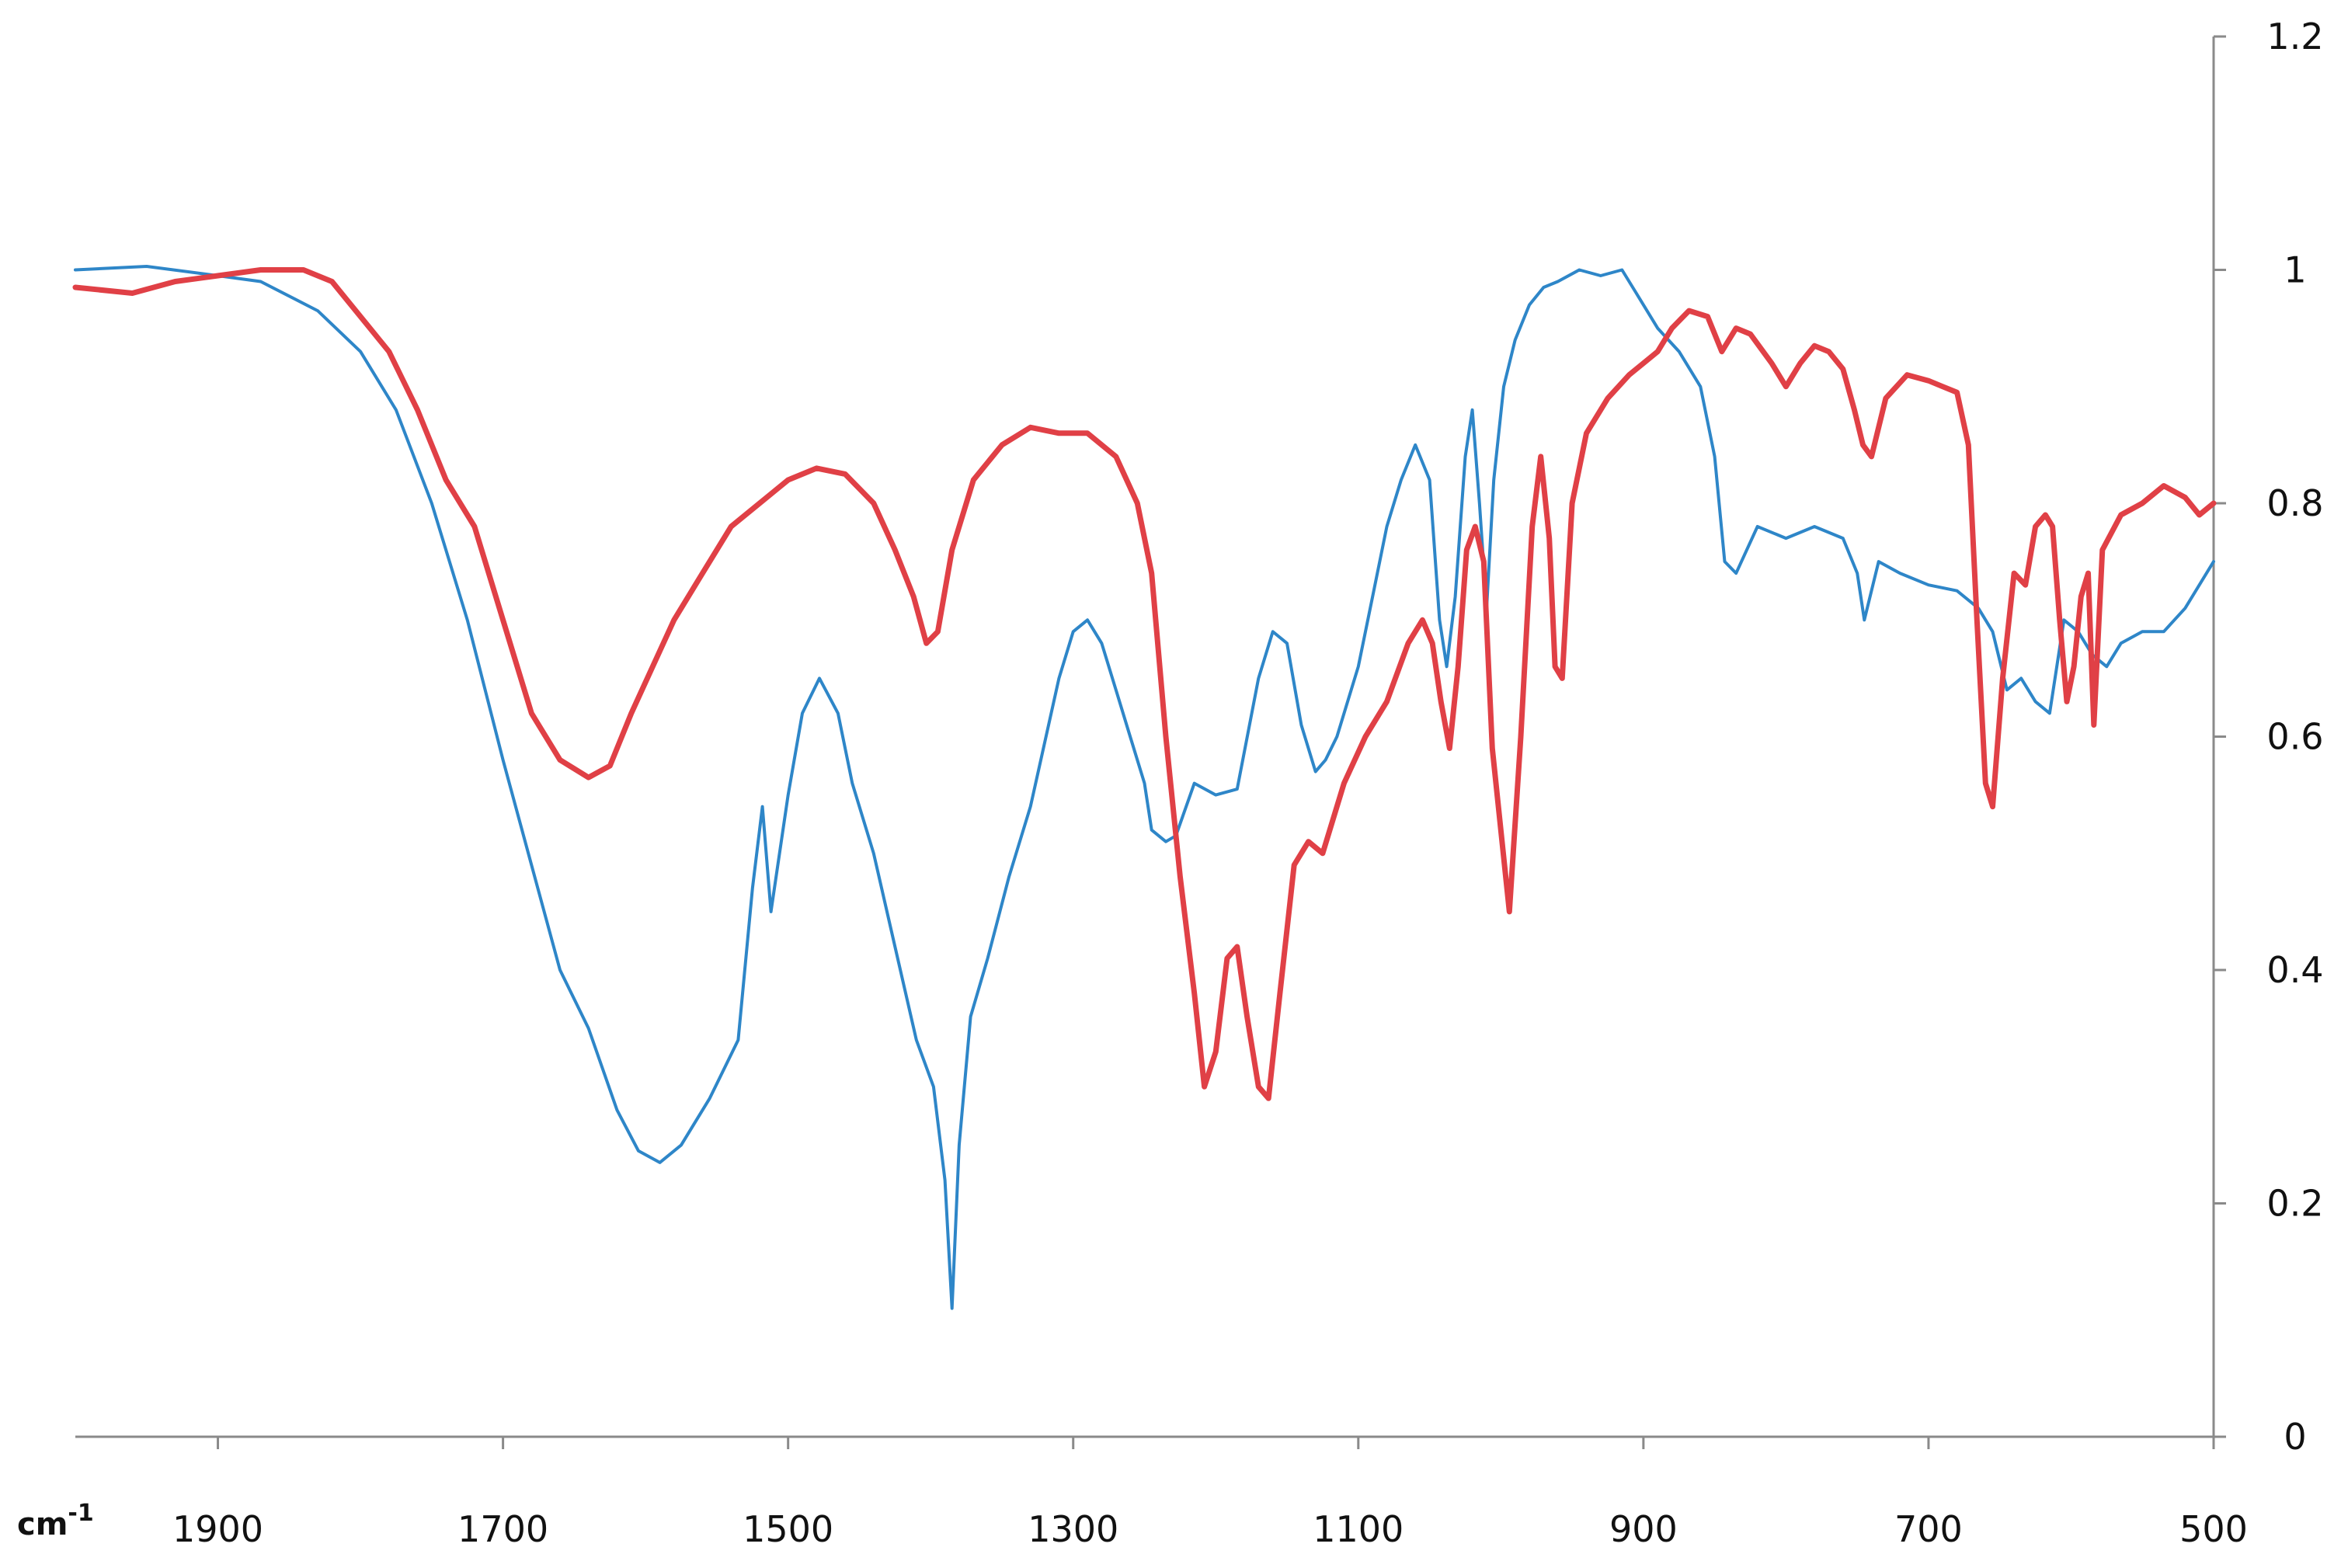 The height and width of the screenshot is (1568, 2341). I want to click on y-tick-label: 0, so click(2295, 1437).